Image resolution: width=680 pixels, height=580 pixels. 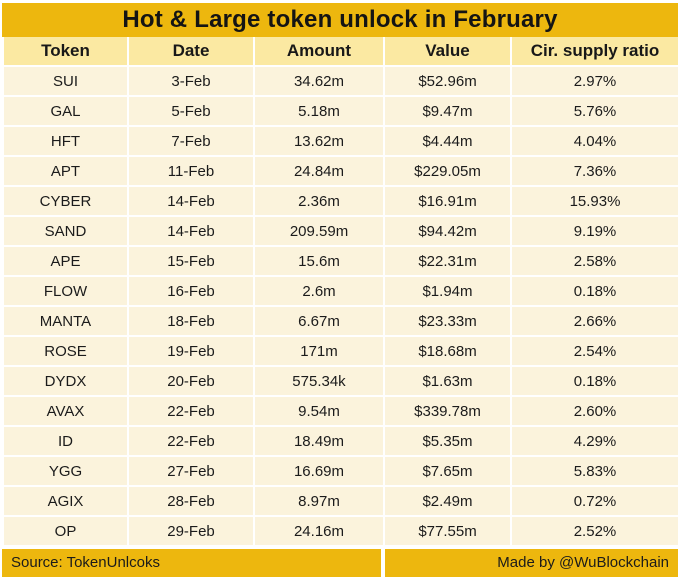 What do you see at coordinates (319, 291) in the screenshot?
I see `cell-amount: 2.6m` at bounding box center [319, 291].